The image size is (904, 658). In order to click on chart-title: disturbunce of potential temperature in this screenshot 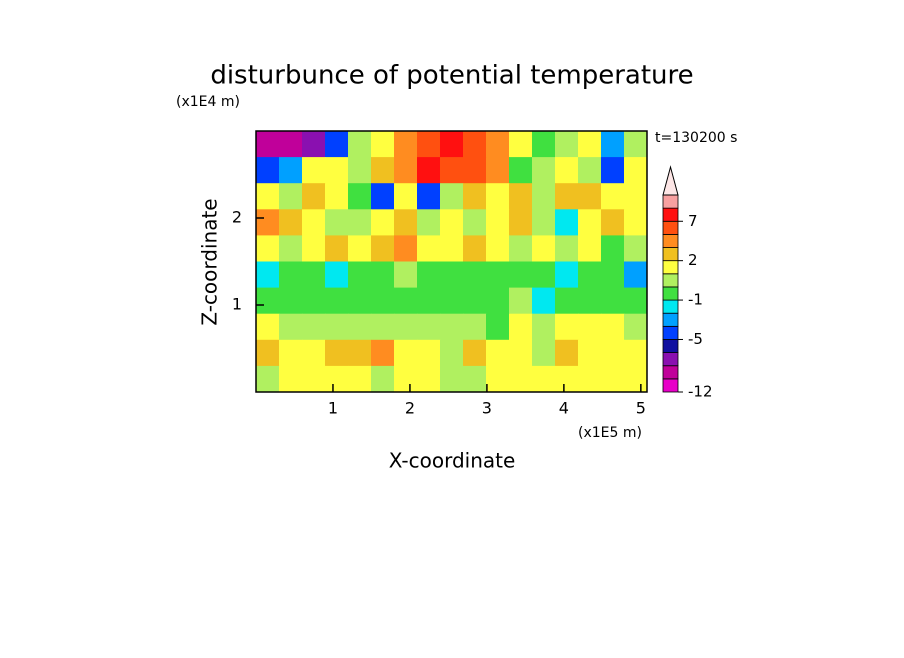, I will do `click(451, 76)`.